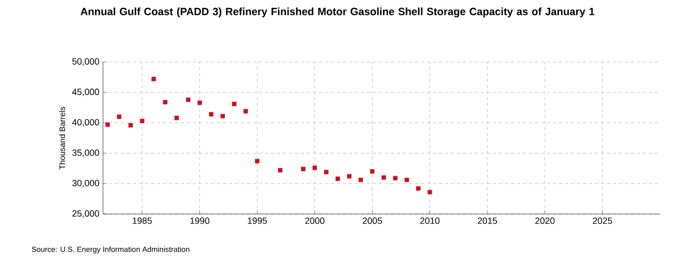  What do you see at coordinates (488, 221) in the screenshot?
I see `x-tick-label: 2015` at bounding box center [488, 221].